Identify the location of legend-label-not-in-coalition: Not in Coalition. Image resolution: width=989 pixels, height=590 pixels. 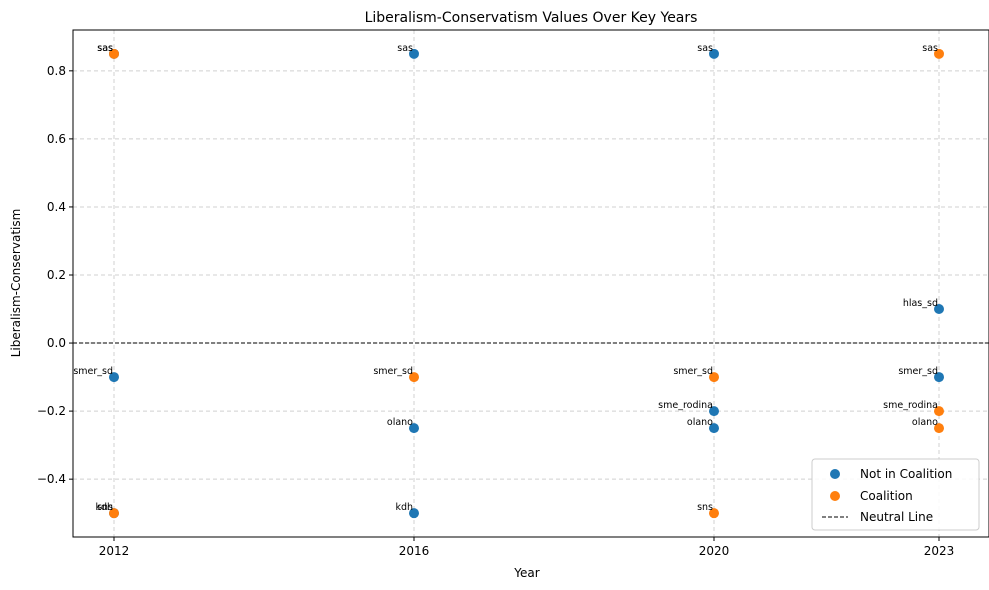
(906, 474).